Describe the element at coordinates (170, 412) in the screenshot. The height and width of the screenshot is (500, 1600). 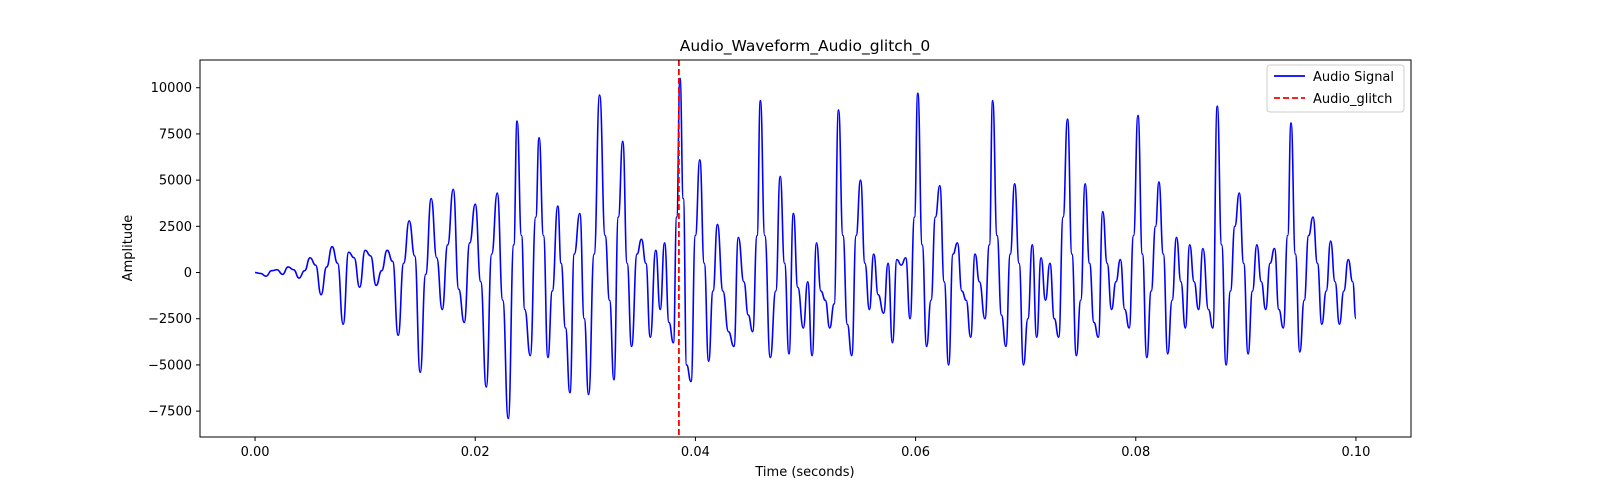
I see `y-tick-label: −7500` at that location.